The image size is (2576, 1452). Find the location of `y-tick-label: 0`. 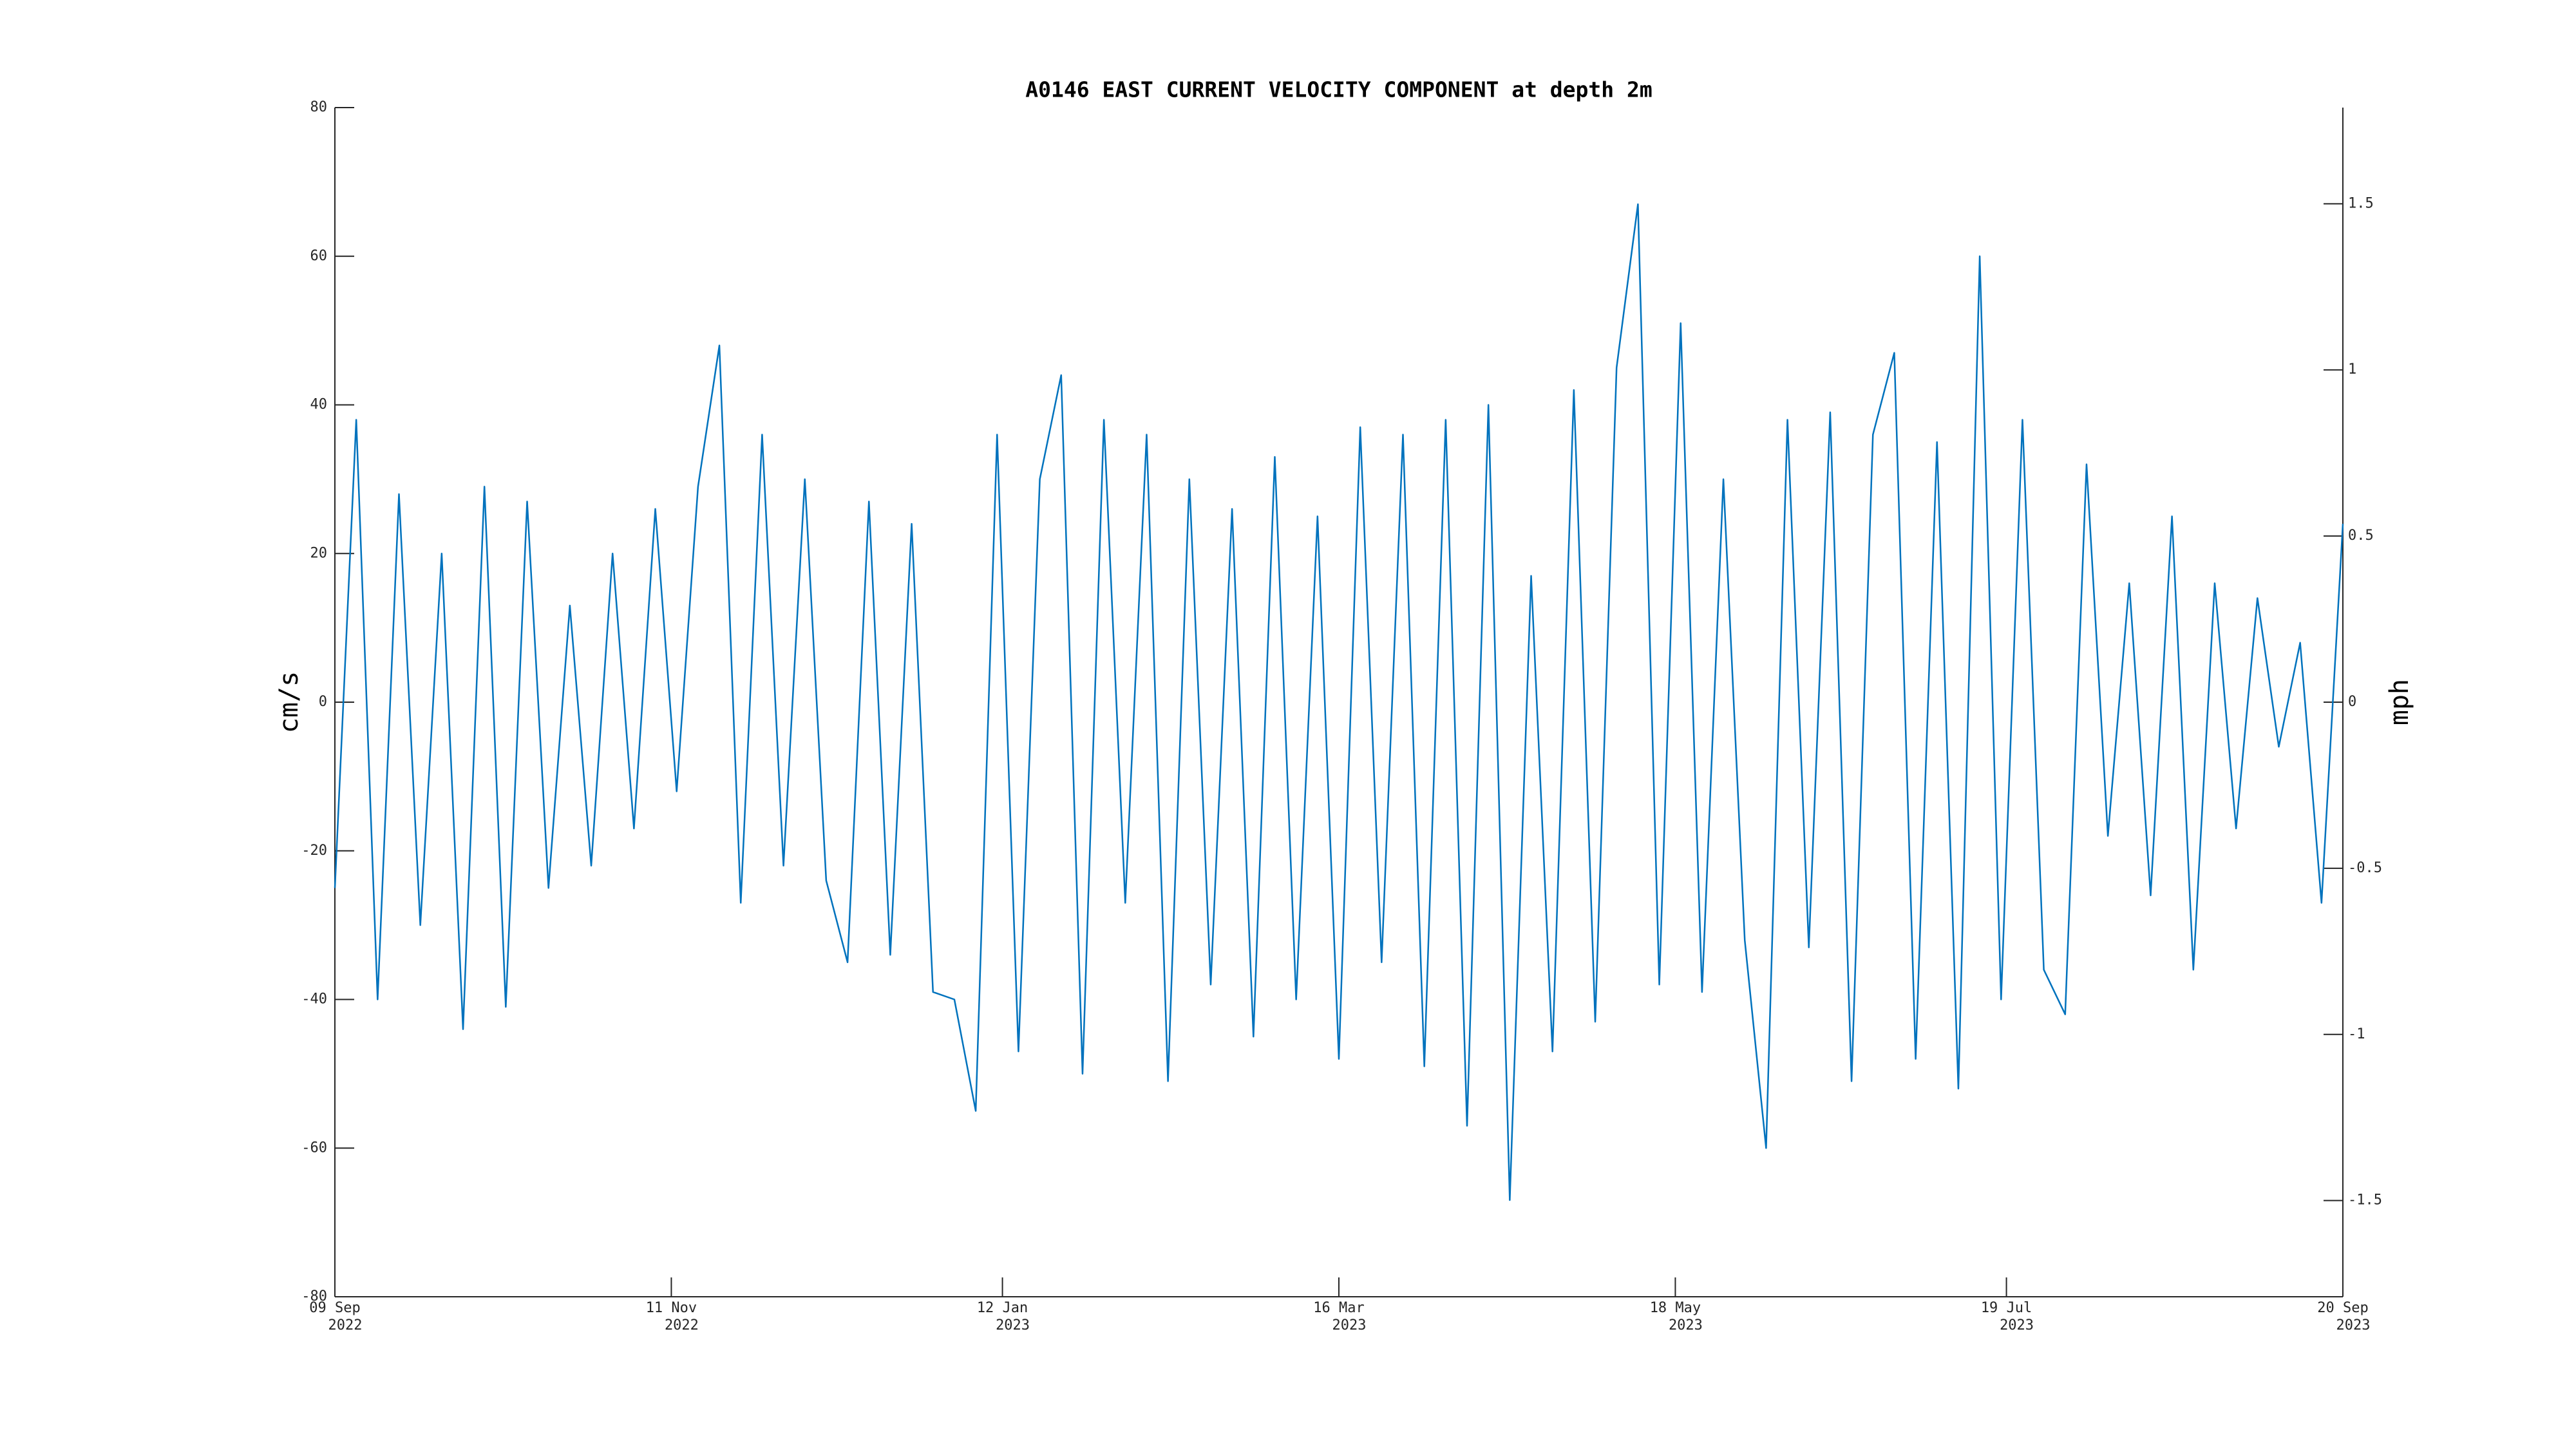

y-tick-label: 0 is located at coordinates (323, 702).